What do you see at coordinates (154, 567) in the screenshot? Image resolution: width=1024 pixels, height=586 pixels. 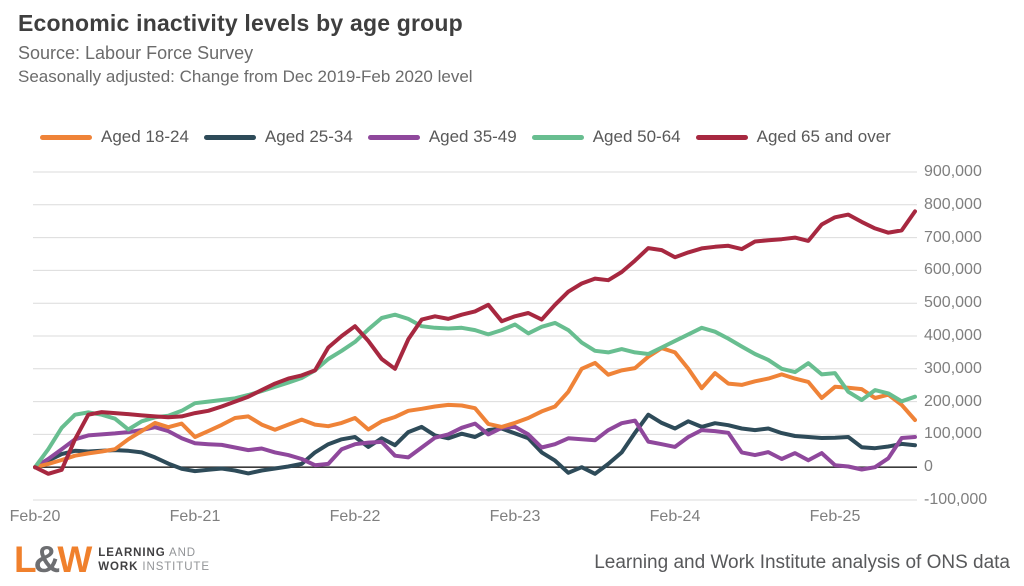 I see `logo-text-line2: WORK INSTITUTE` at bounding box center [154, 567].